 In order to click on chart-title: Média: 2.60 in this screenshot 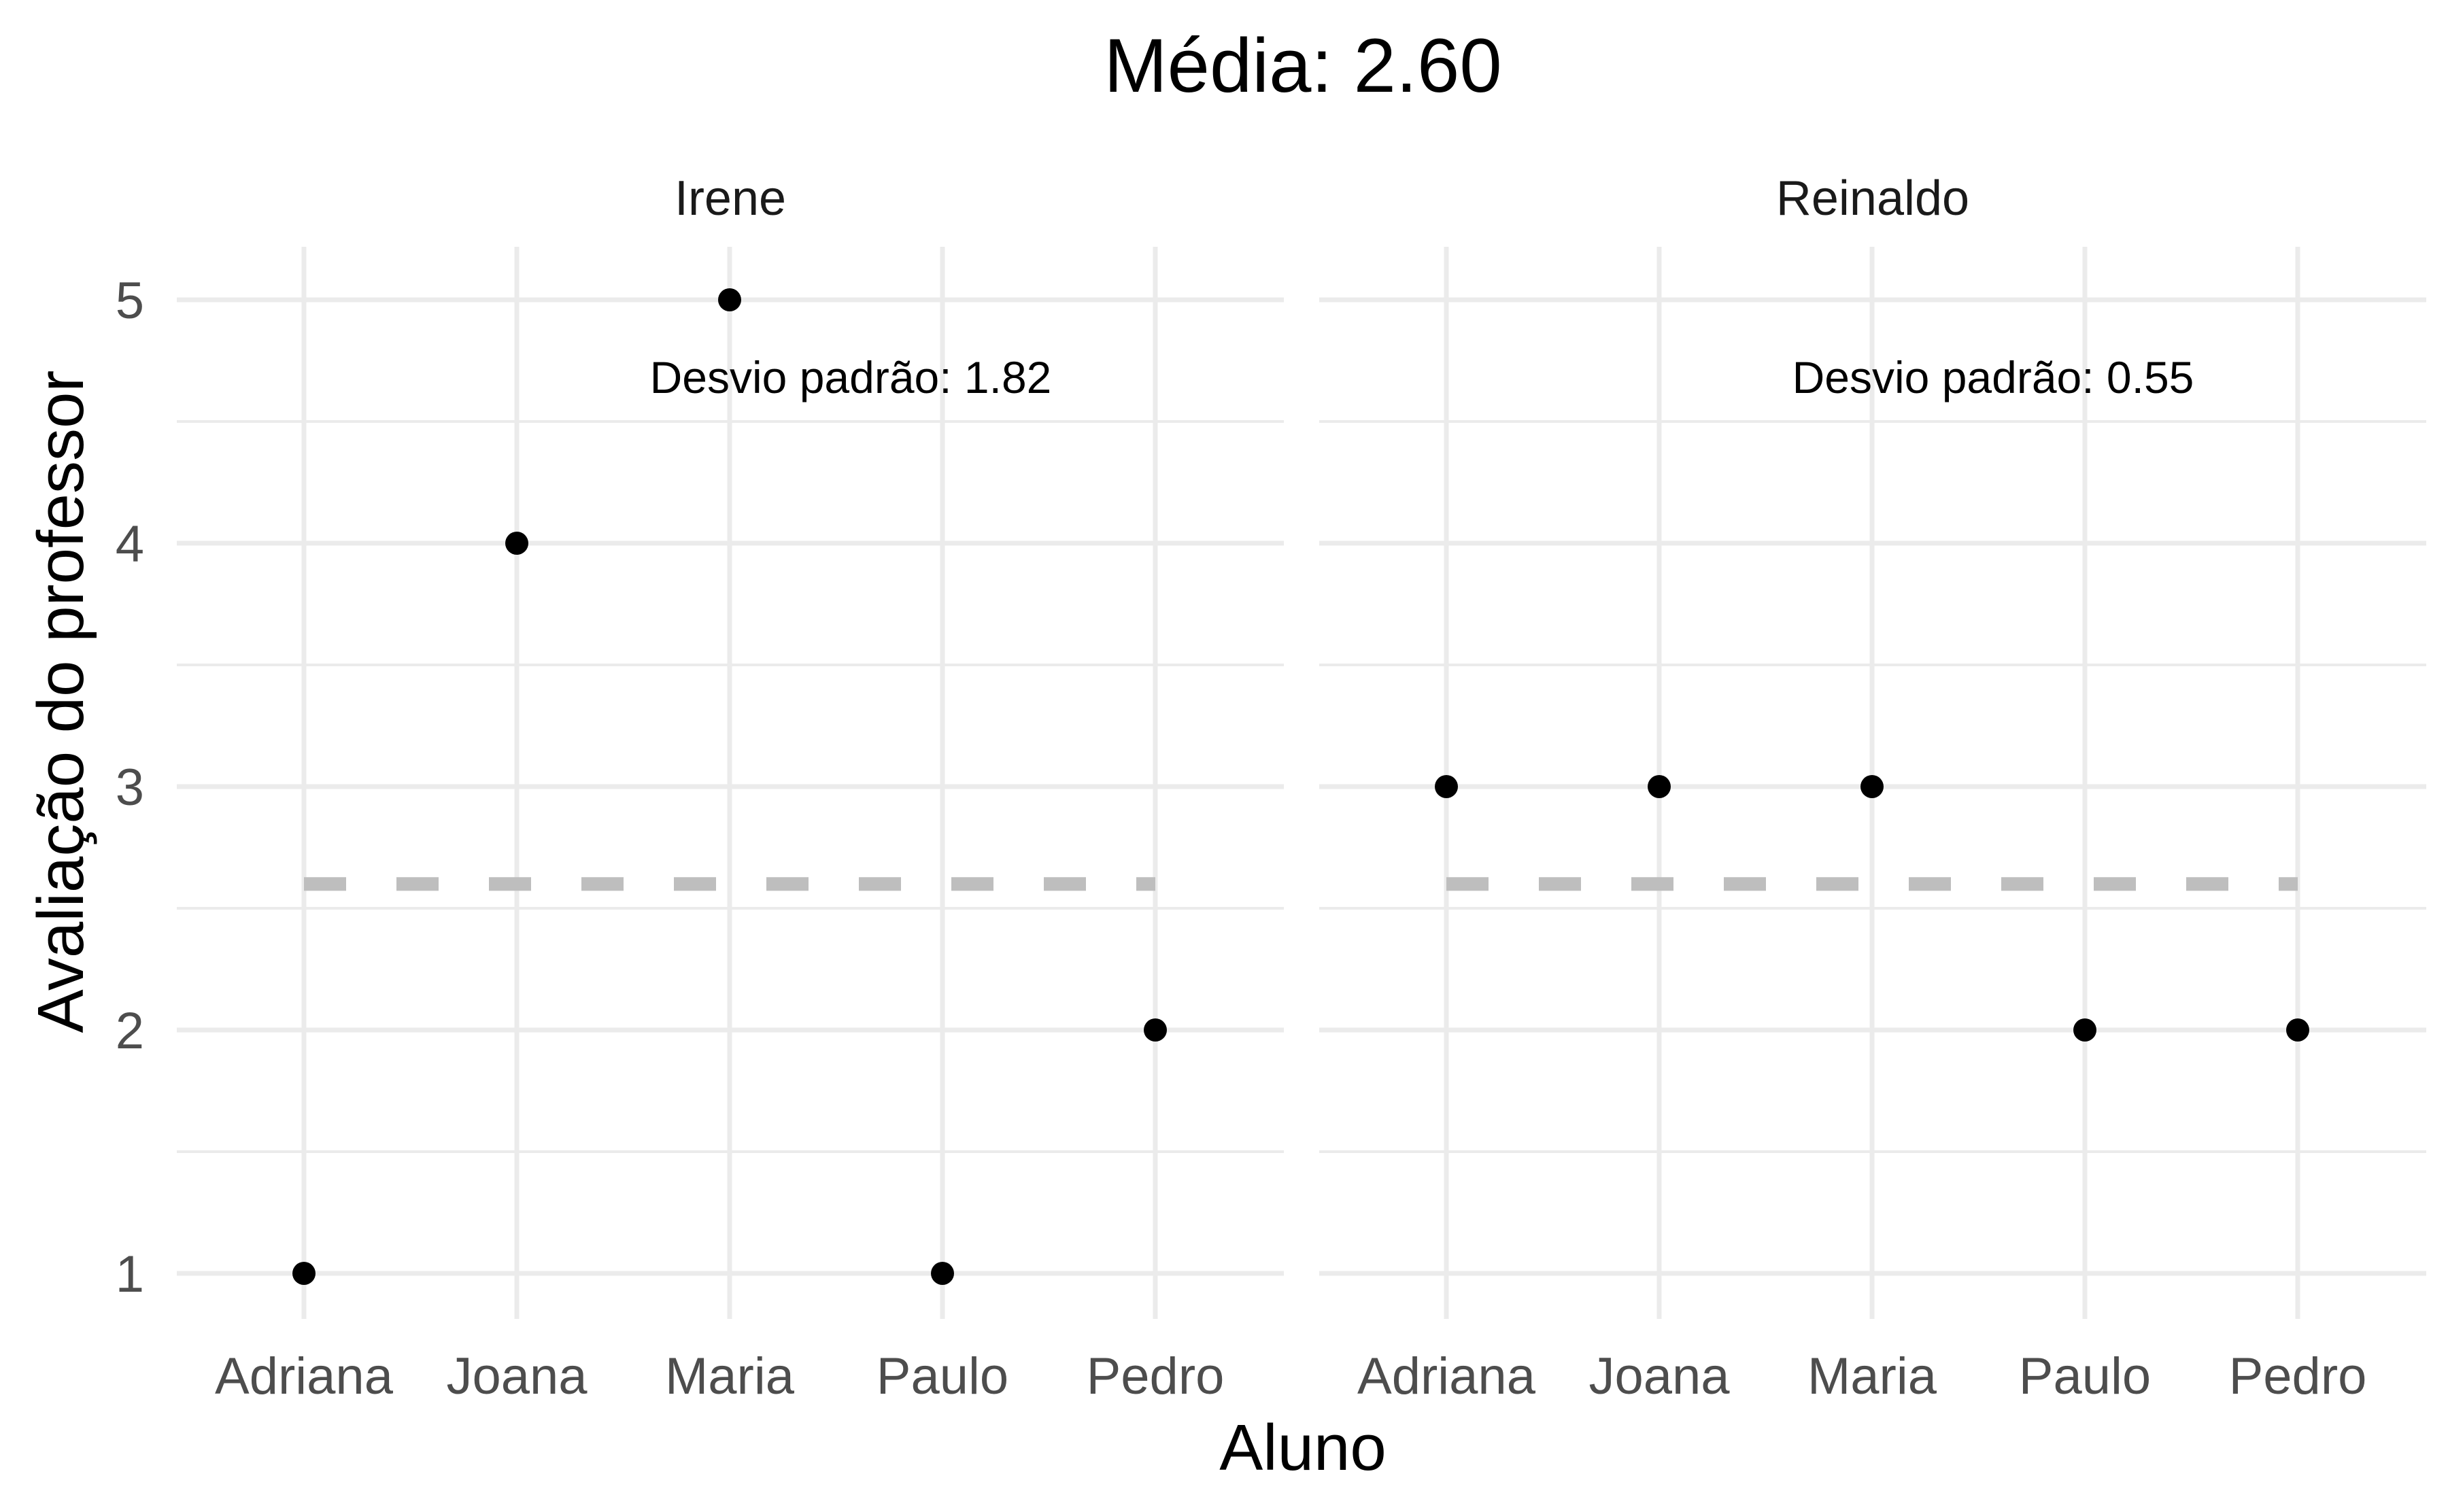, I will do `click(1303, 65)`.